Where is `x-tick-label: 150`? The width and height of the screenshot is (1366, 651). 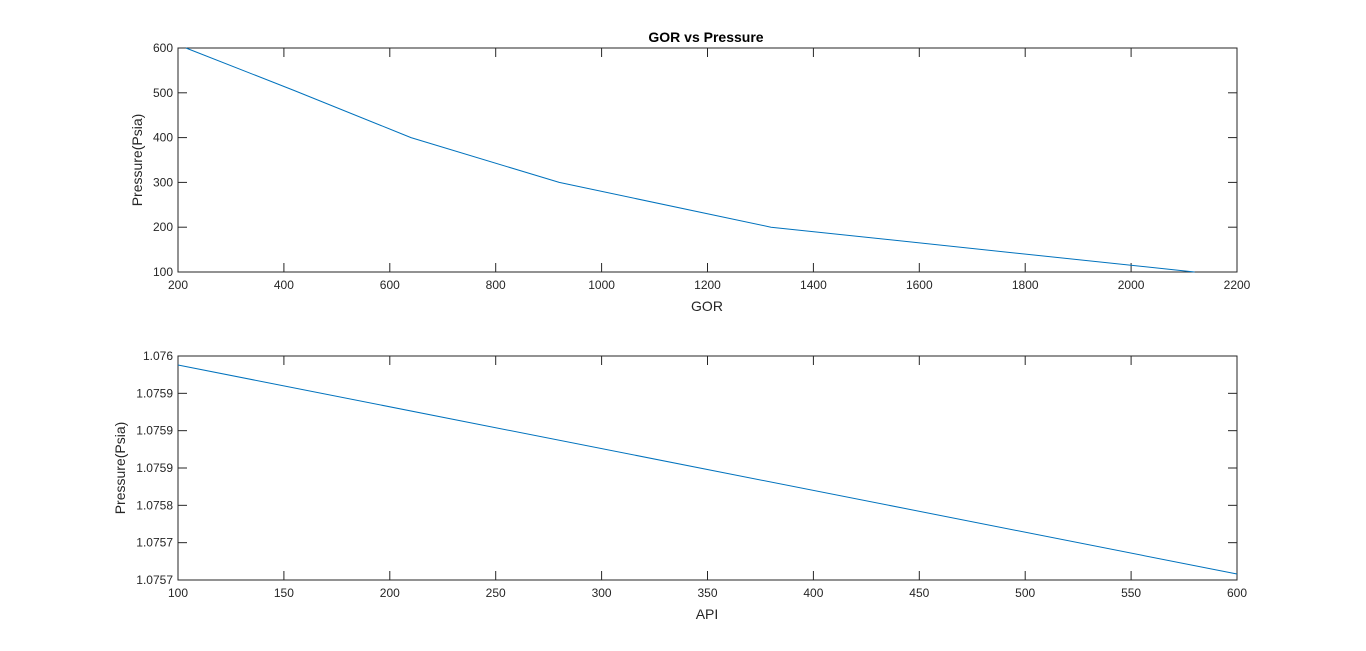
x-tick-label: 150 is located at coordinates (284, 593).